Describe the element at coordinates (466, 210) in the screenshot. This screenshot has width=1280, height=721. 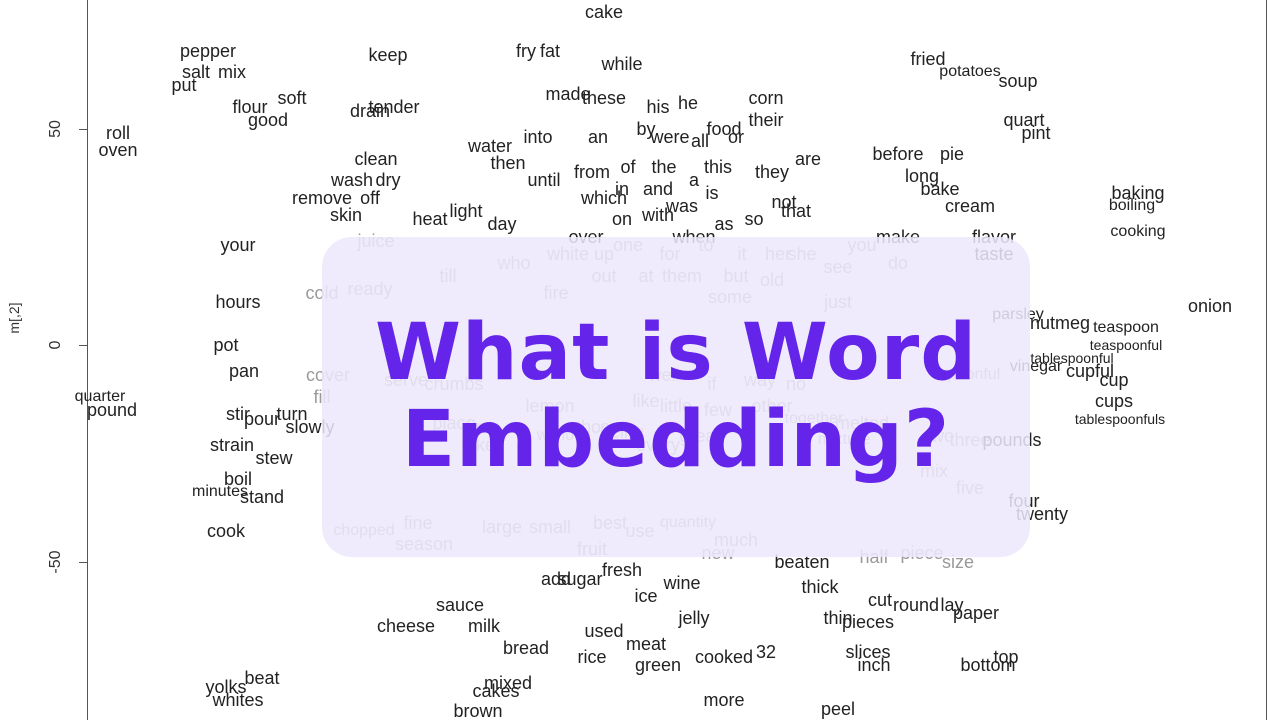
I see `word-label: light` at that location.